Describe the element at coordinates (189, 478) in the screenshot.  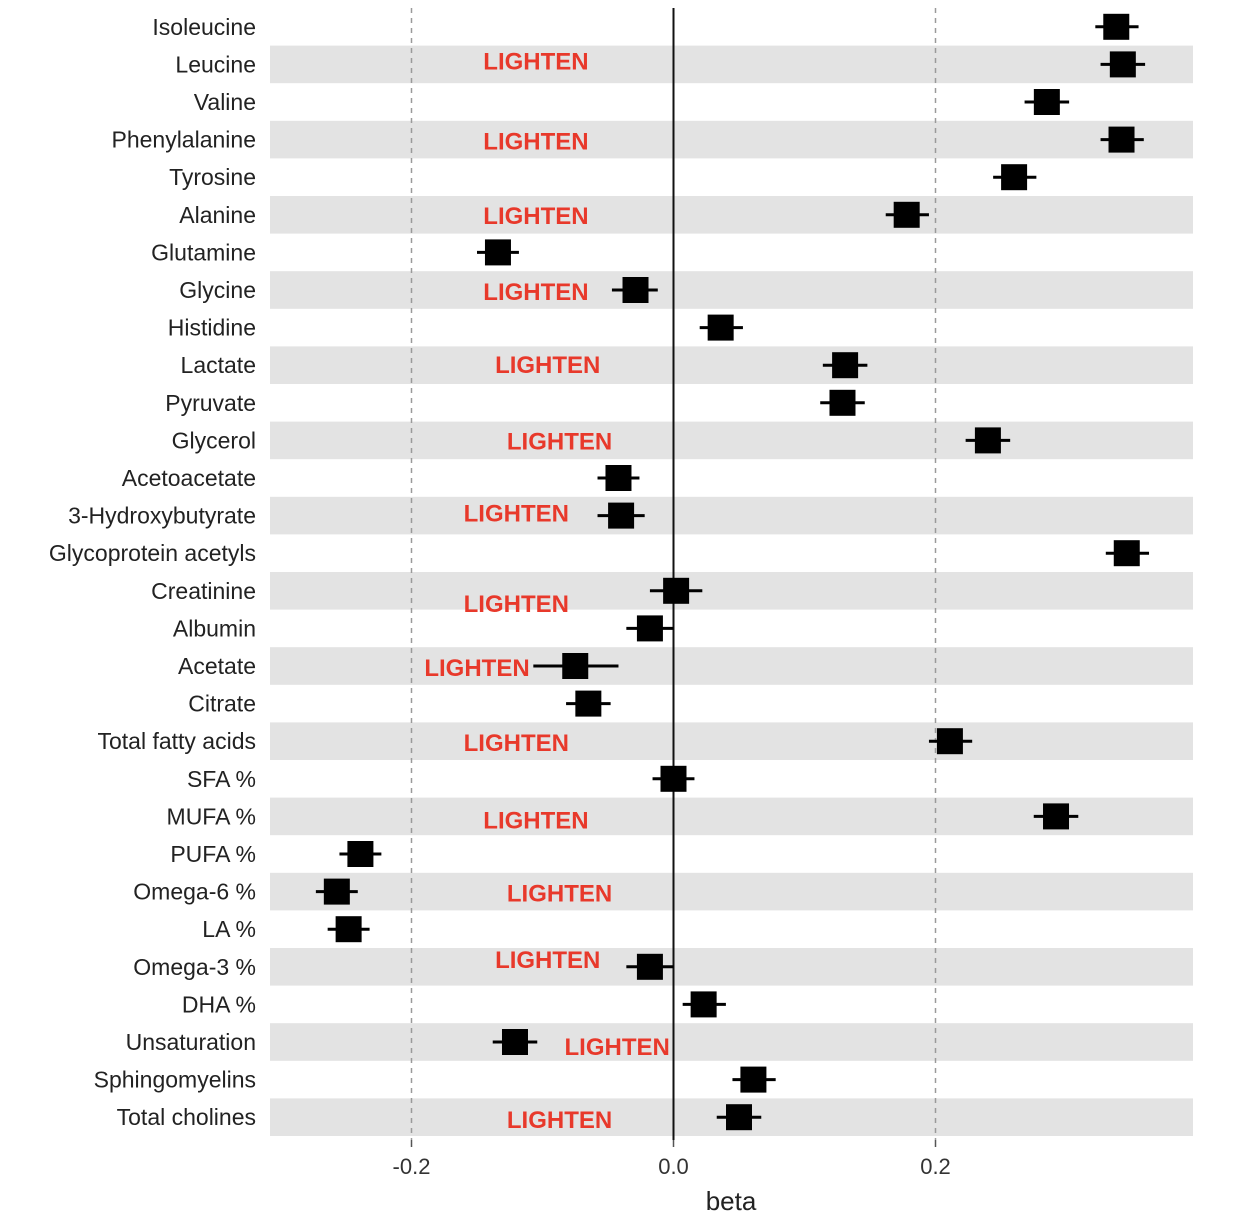
I see `row-label: Acetoacetate` at that location.